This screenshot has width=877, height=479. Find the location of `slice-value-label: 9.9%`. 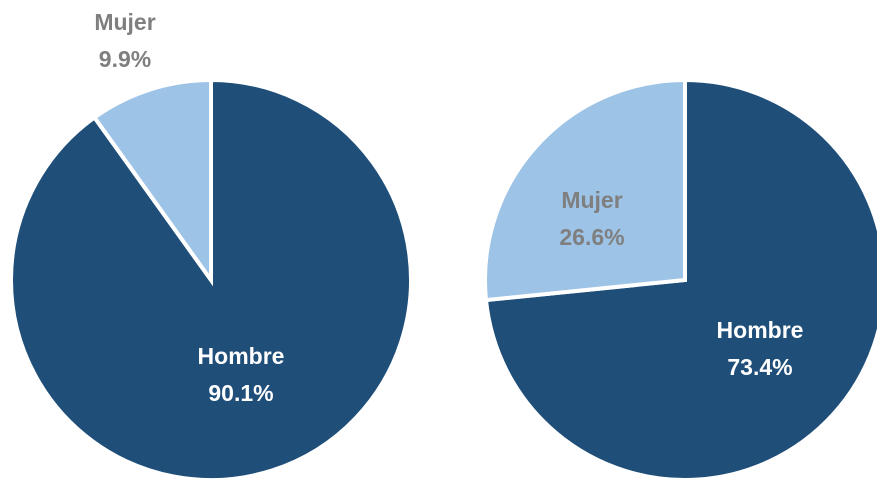

slice-value-label: 9.9% is located at coordinates (125, 59).